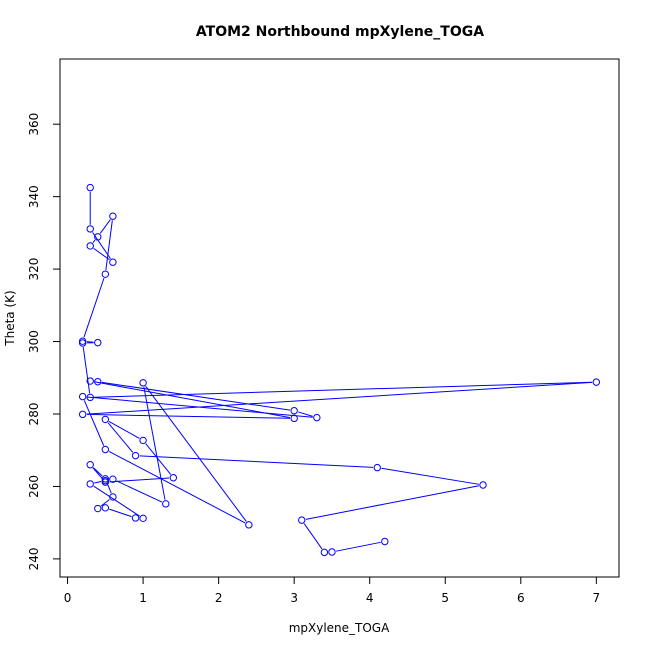 This screenshot has height=650, width=650. What do you see at coordinates (10, 318) in the screenshot?
I see `y-axis-label: Theta (K)` at bounding box center [10, 318].